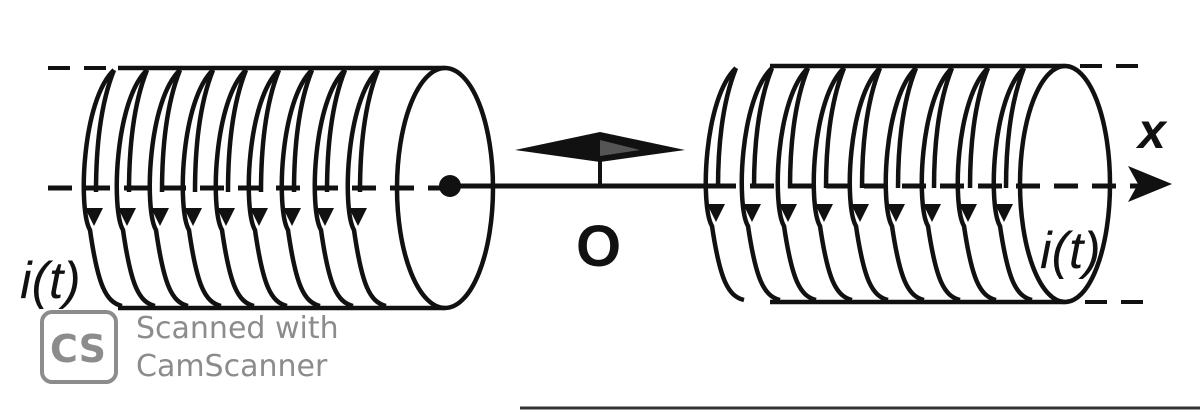  I want to click on watermark-badge-text: CS, so click(78, 349).